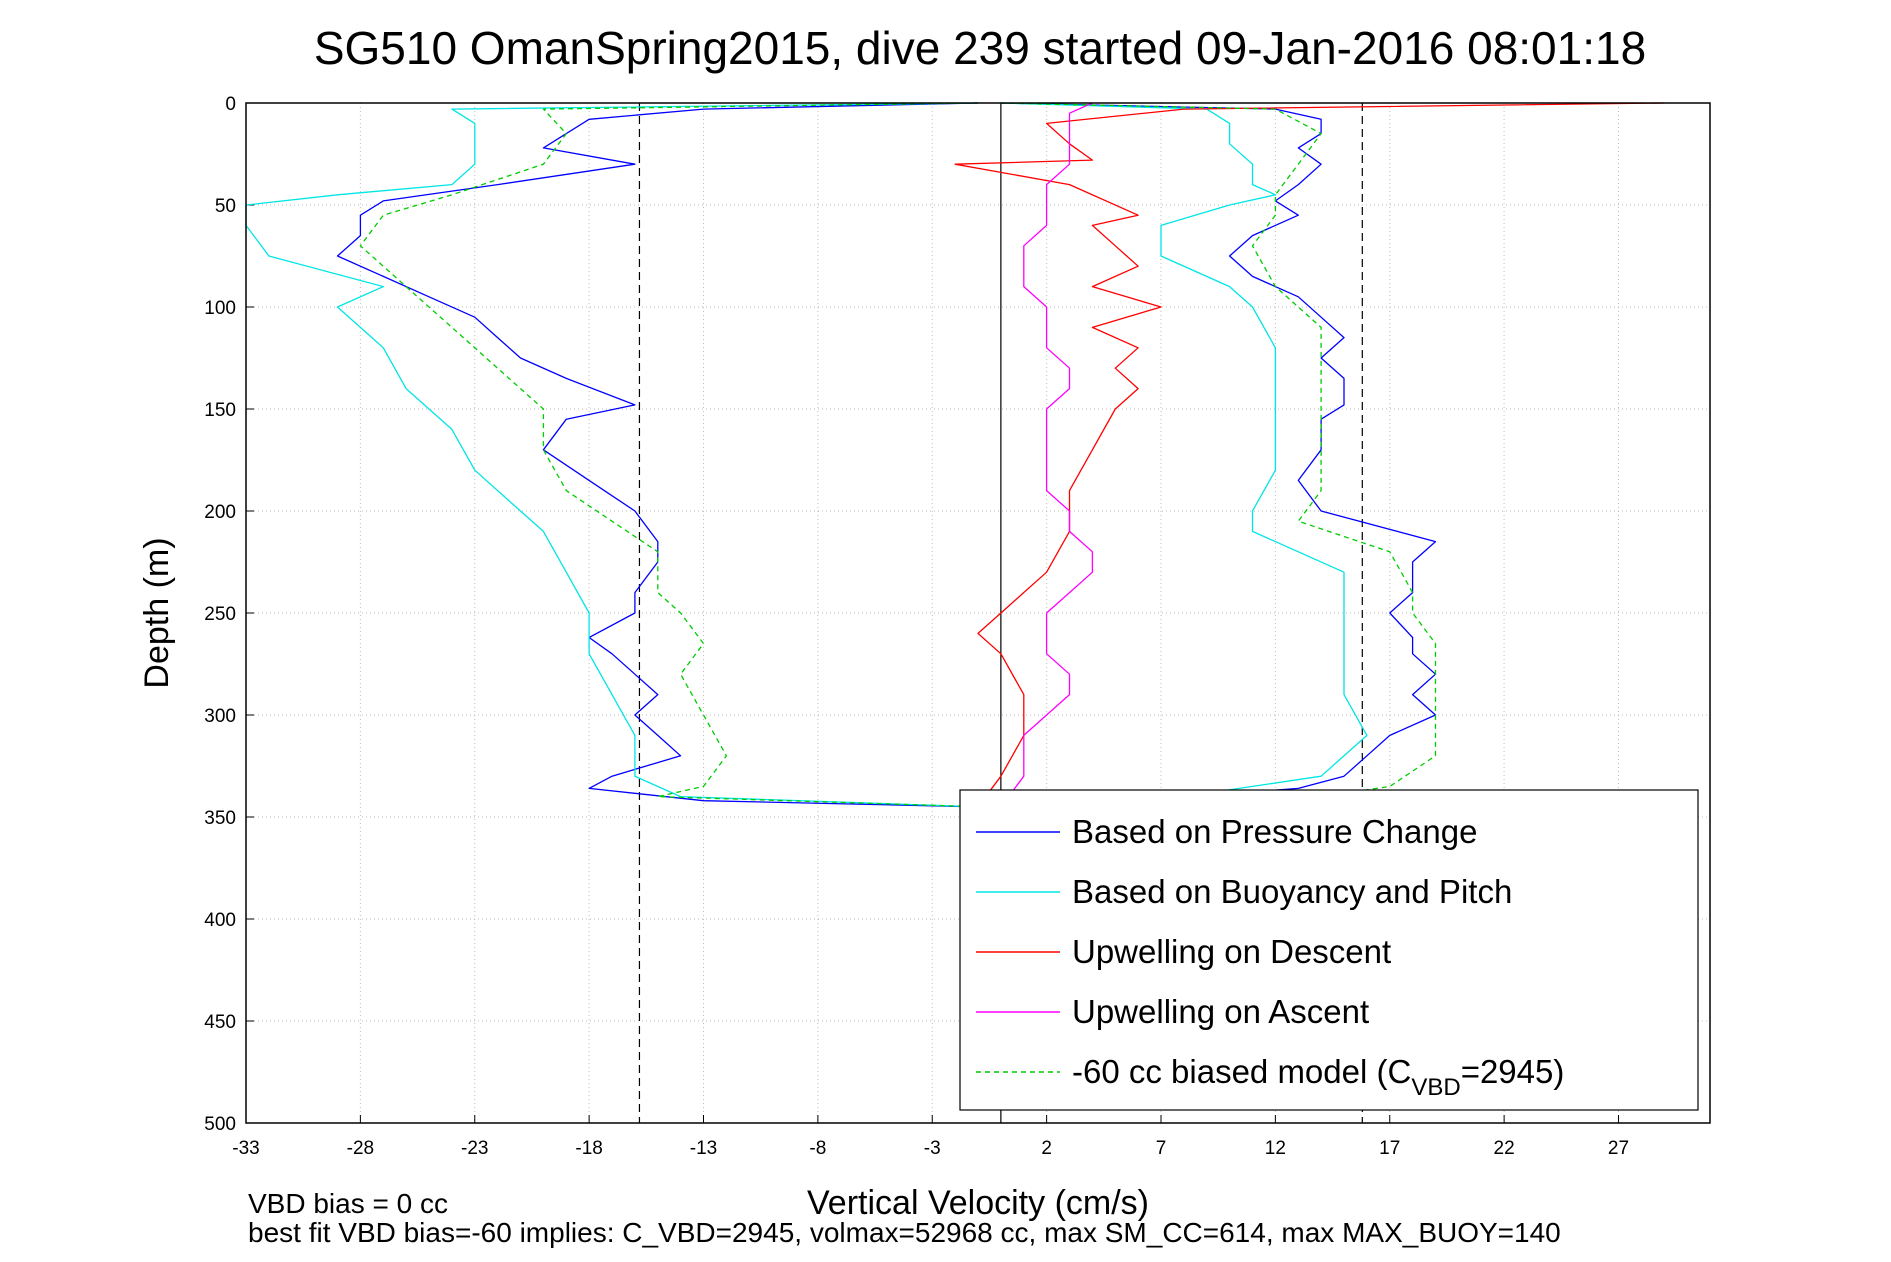 This screenshot has width=1891, height=1262. I want to click on x-tick-label: -8, so click(817, 1148).